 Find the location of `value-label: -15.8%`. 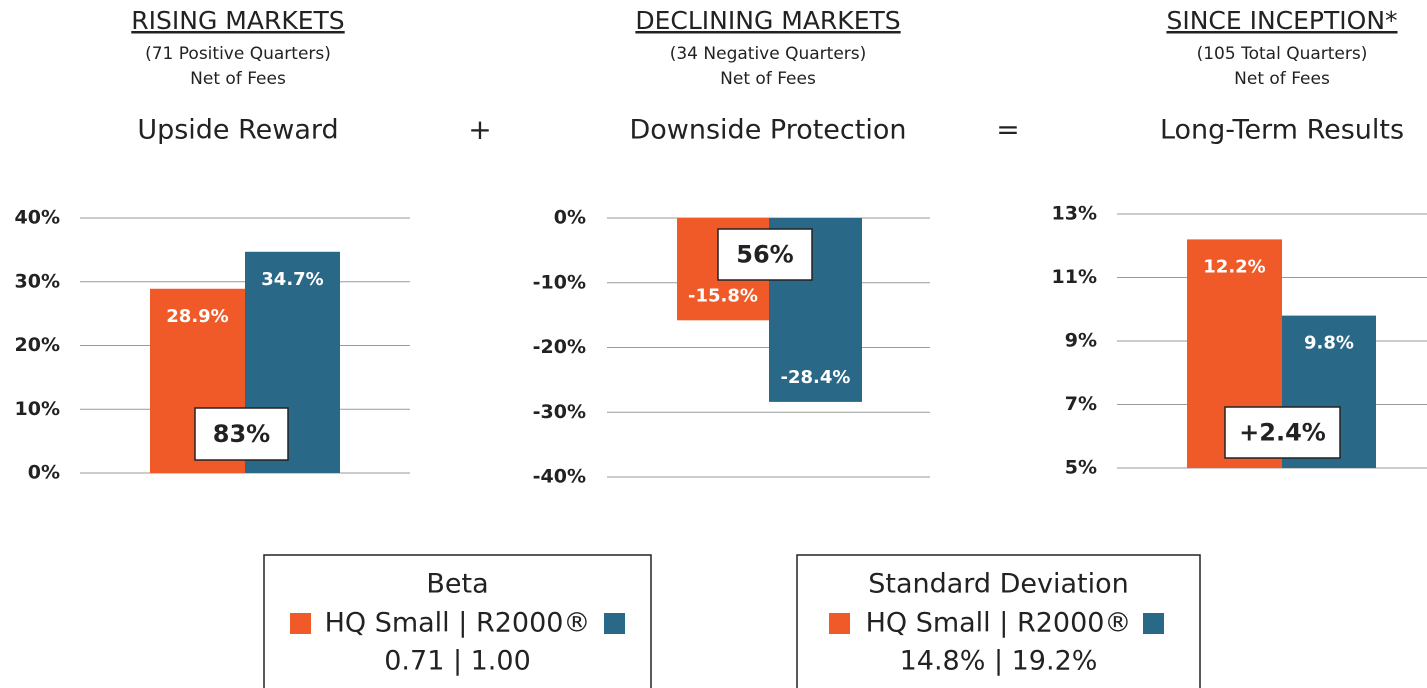

value-label: -15.8% is located at coordinates (723, 295).